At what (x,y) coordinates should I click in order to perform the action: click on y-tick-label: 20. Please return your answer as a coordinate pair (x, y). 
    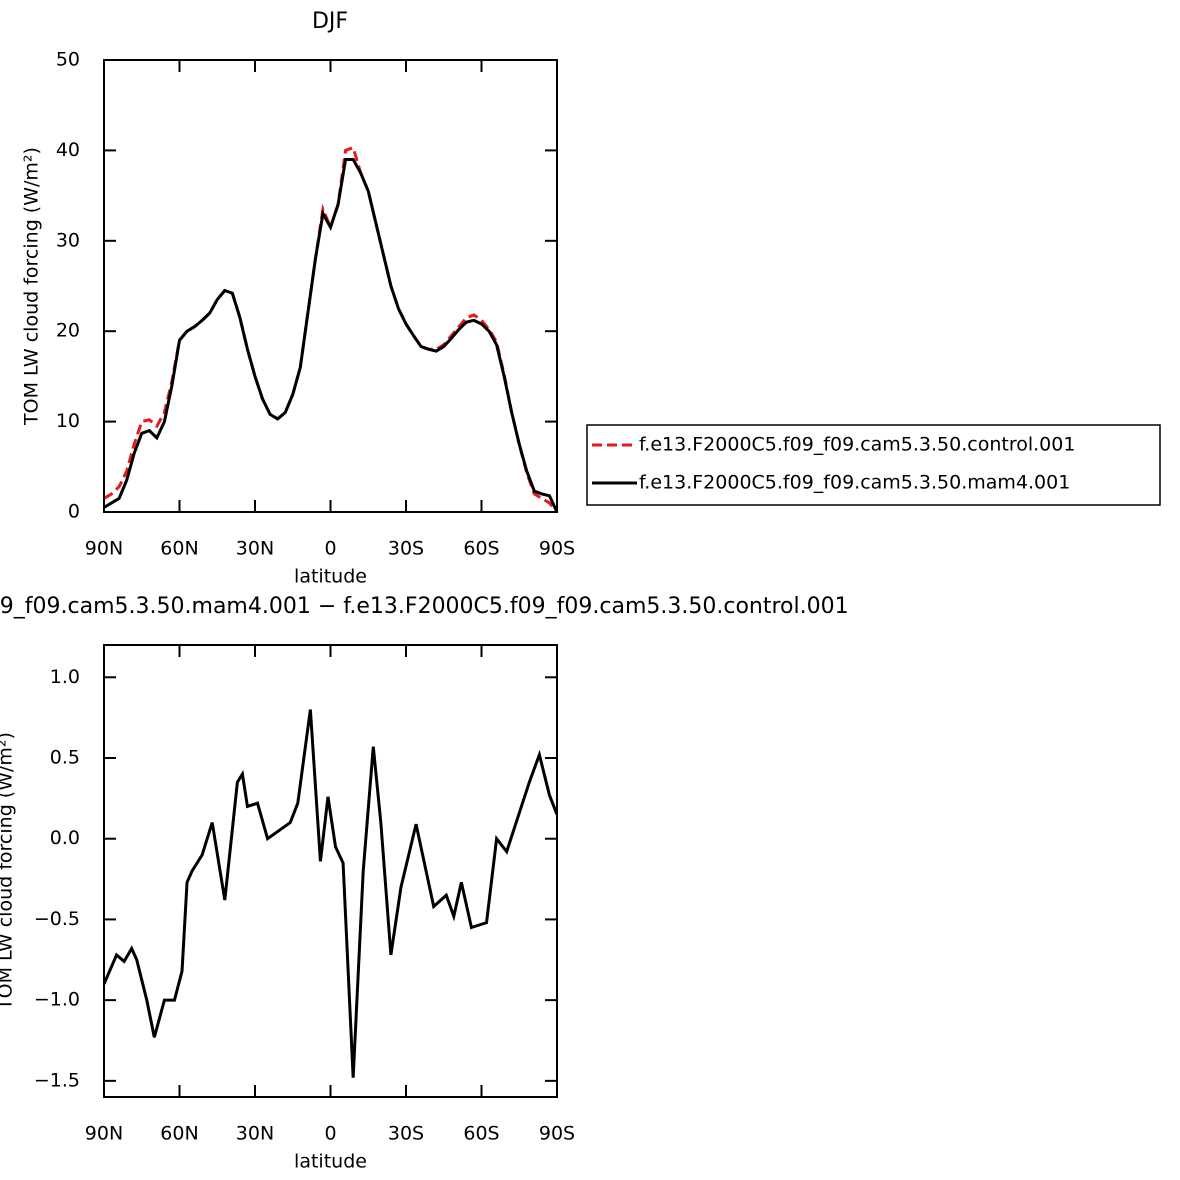
    Looking at the image, I should click on (68, 331).